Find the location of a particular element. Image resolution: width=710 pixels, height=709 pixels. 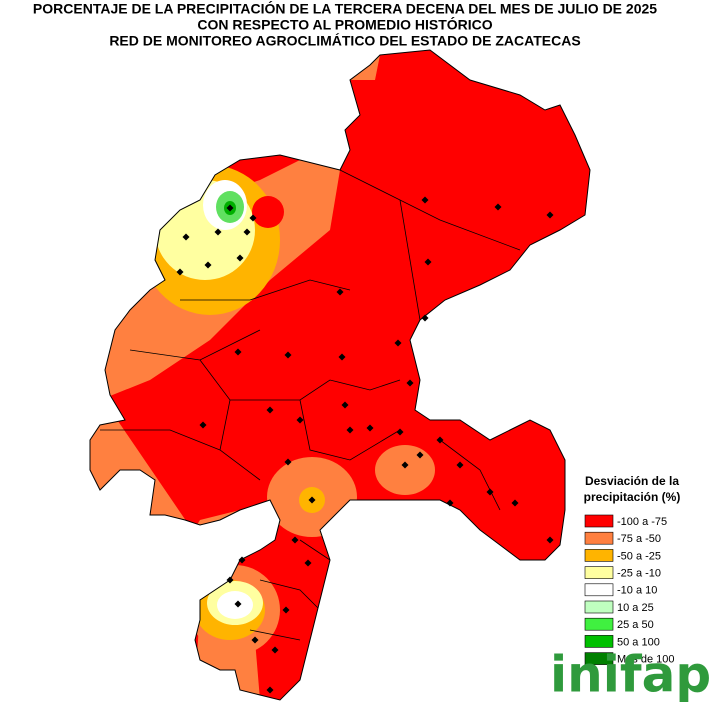

legend-label: 50 a 100 is located at coordinates (638, 642).